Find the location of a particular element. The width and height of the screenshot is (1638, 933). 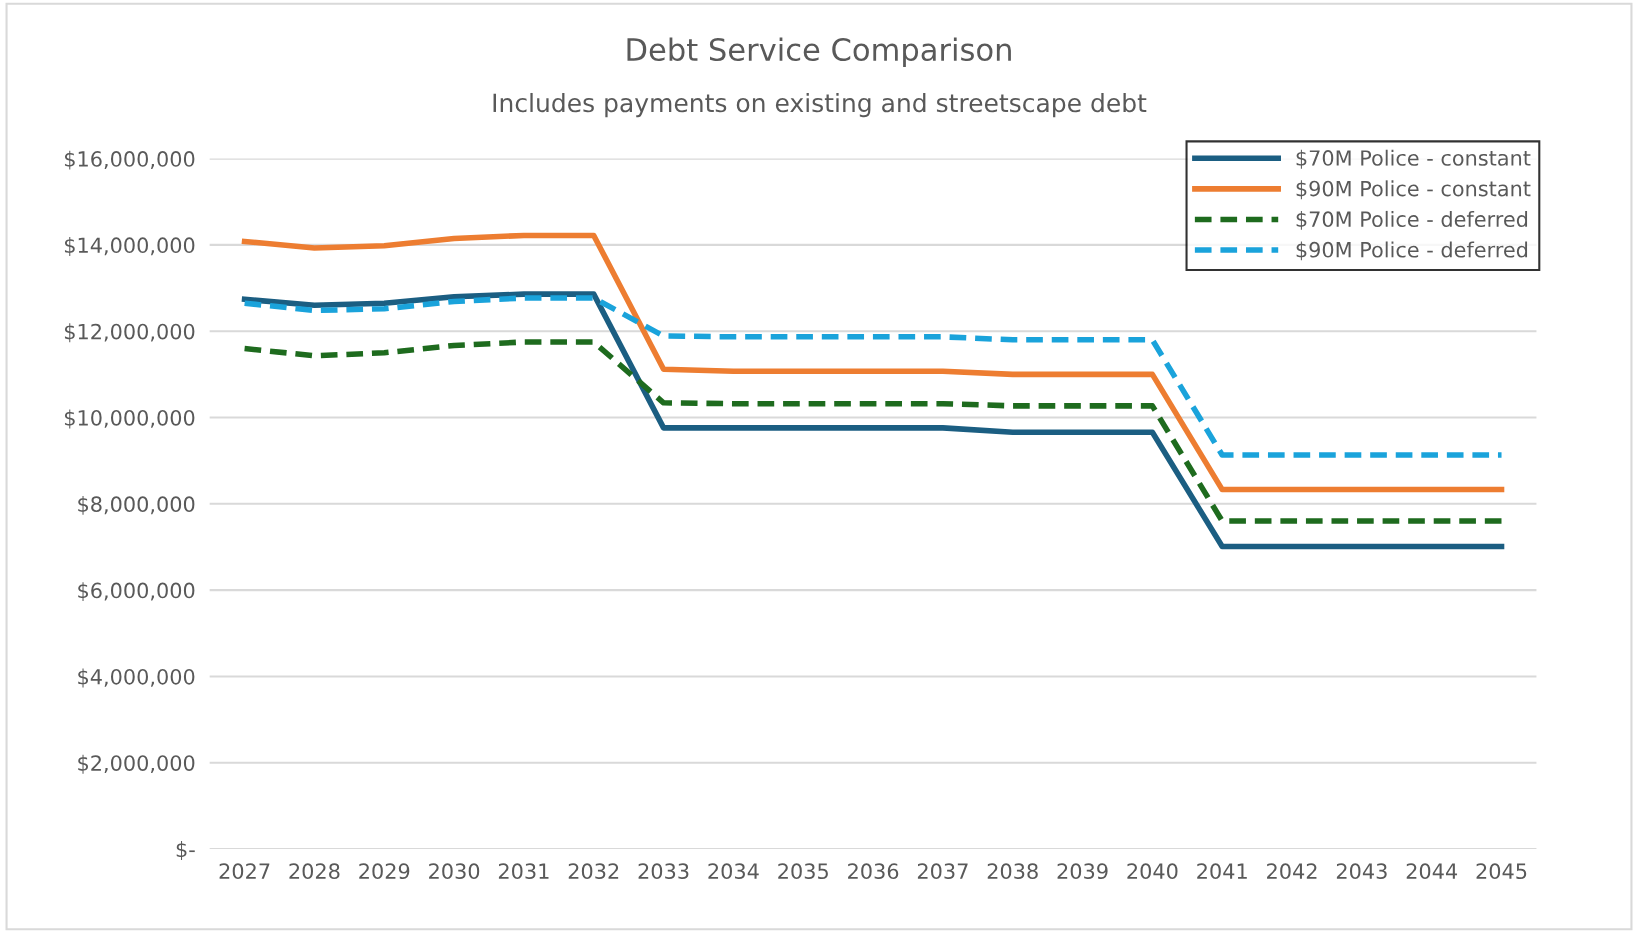

x-tick-label: 2027 is located at coordinates (244, 871).